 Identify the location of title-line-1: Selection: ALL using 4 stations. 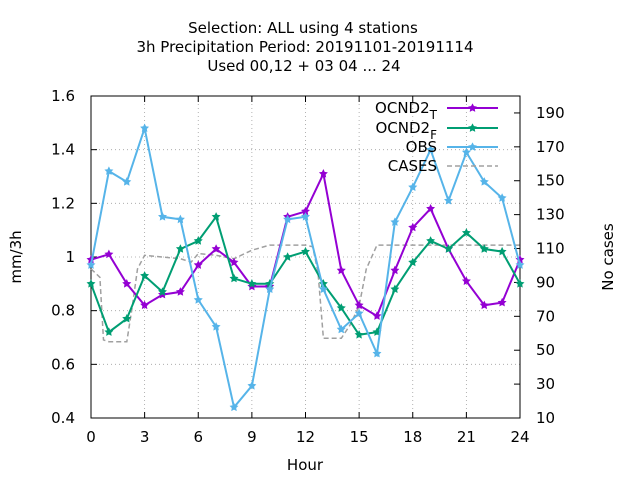
(303, 28).